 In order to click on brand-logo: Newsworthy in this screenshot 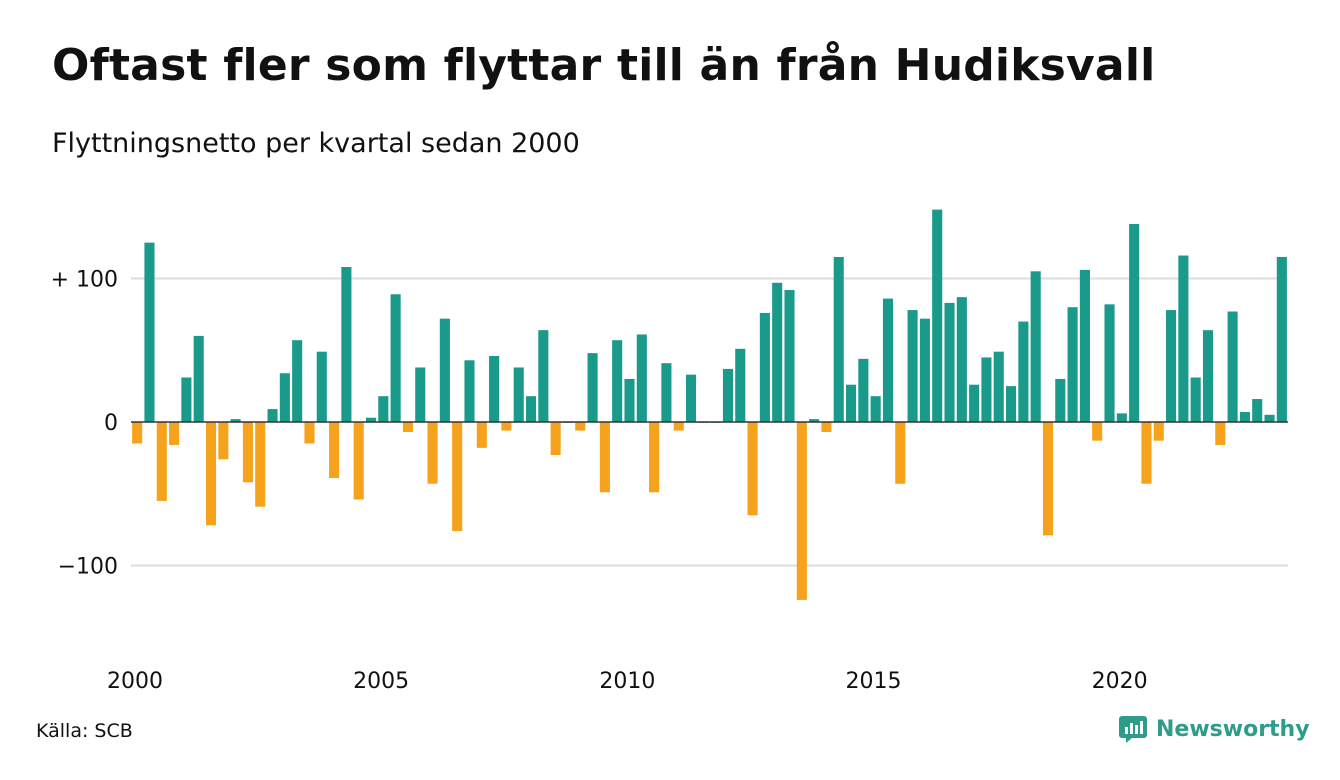, I will do `click(1214, 729)`.